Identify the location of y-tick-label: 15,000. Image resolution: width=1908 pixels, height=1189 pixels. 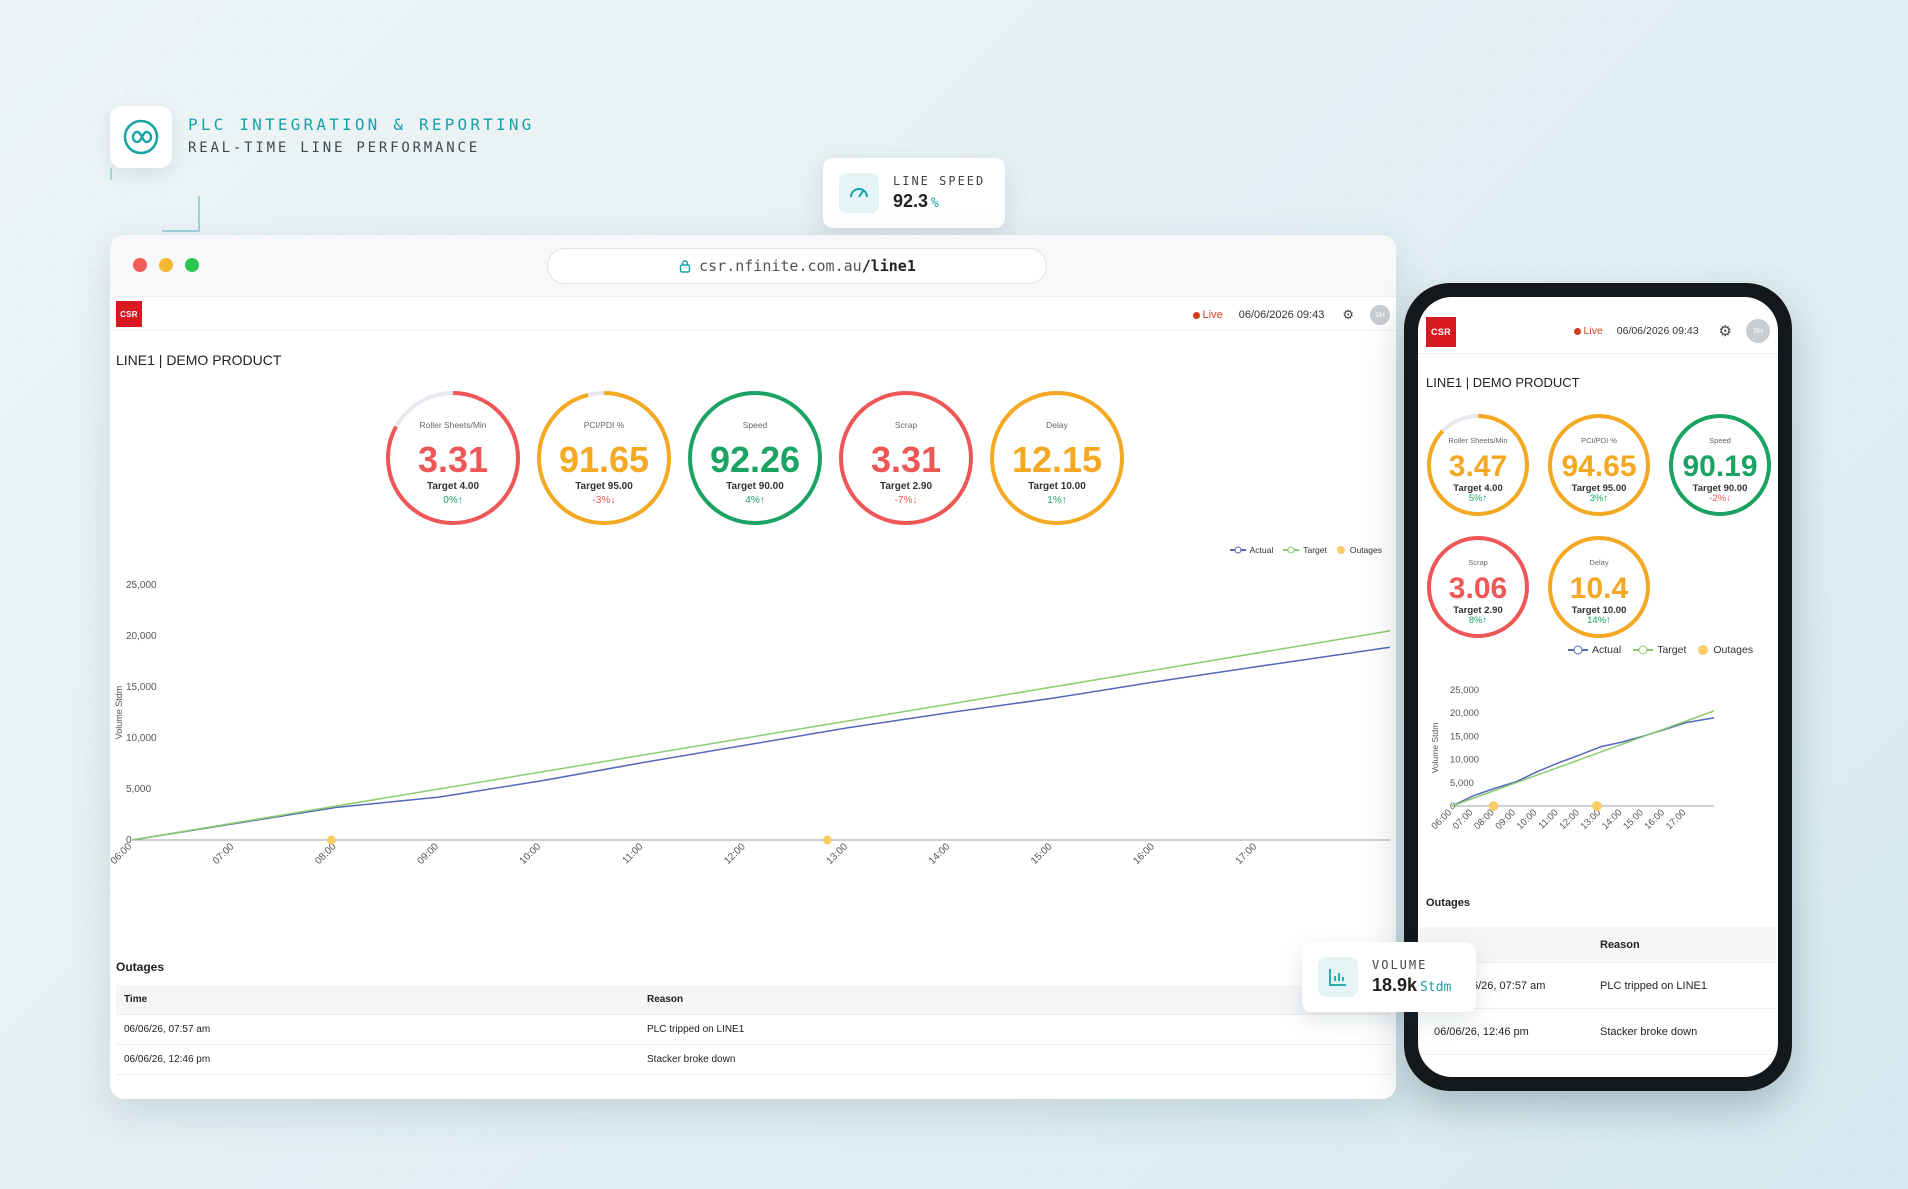
(1464, 736).